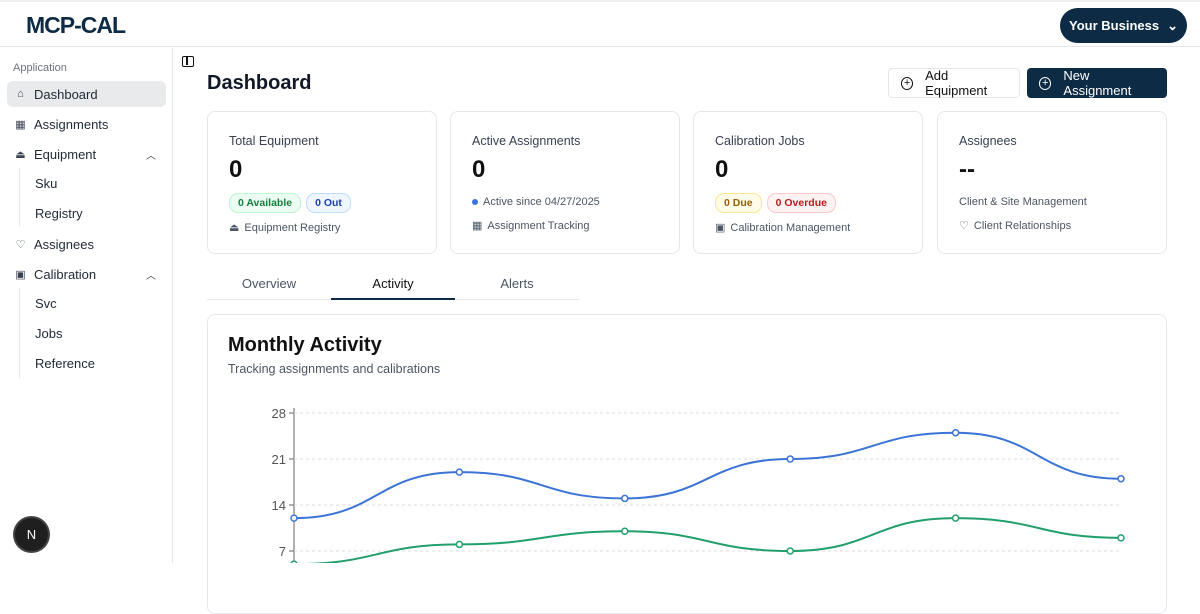 The width and height of the screenshot is (1200, 614). I want to click on sidebar-item-jobs: Jobs, so click(49, 333).